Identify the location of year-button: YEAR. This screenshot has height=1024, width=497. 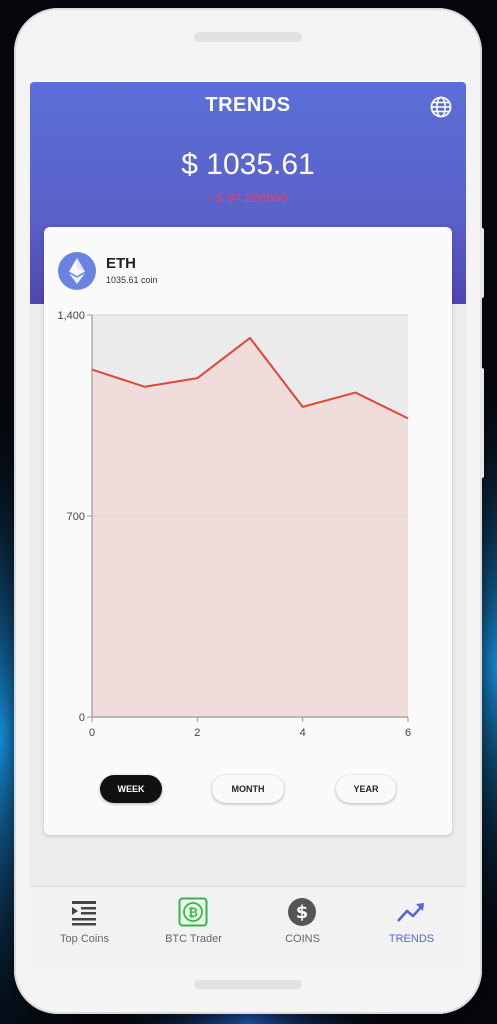
(366, 789).